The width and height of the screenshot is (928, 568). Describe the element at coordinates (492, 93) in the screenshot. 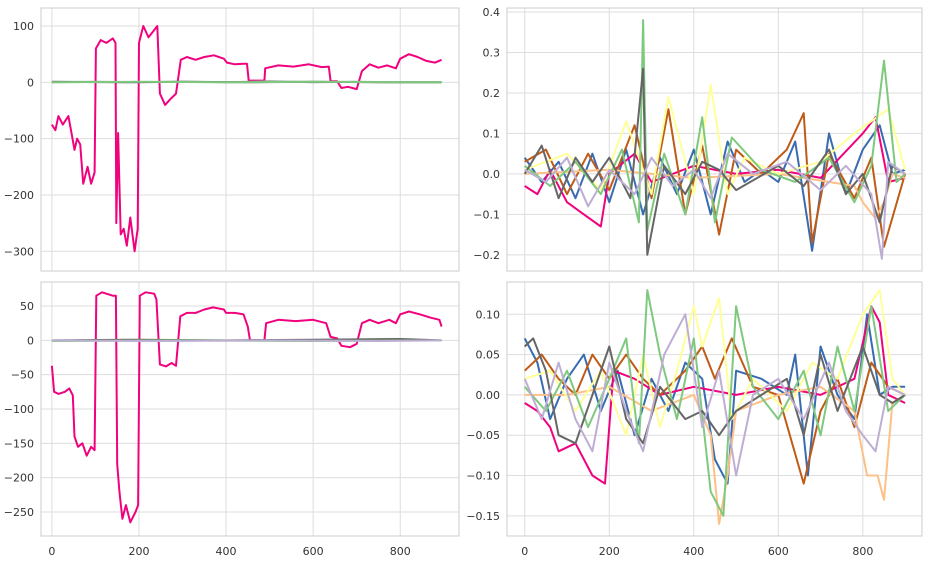

I see `y-tick-label: 0.2` at that location.